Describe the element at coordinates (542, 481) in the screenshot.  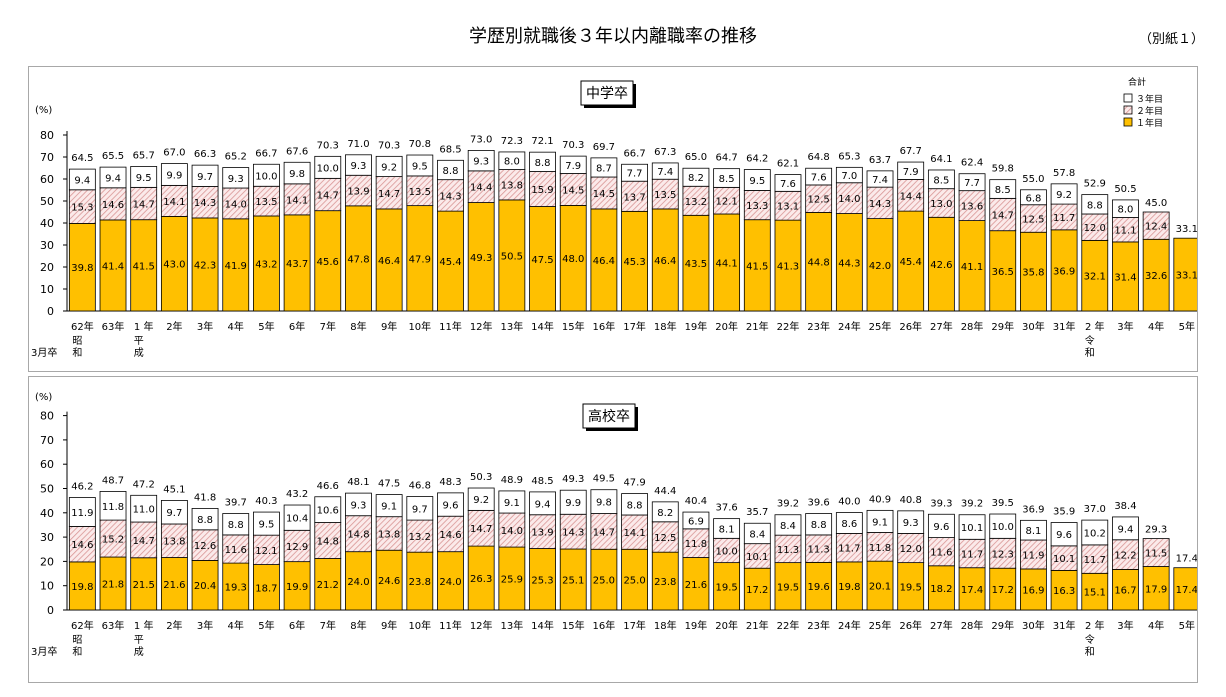
I see `data-label-total: 48.5` at that location.